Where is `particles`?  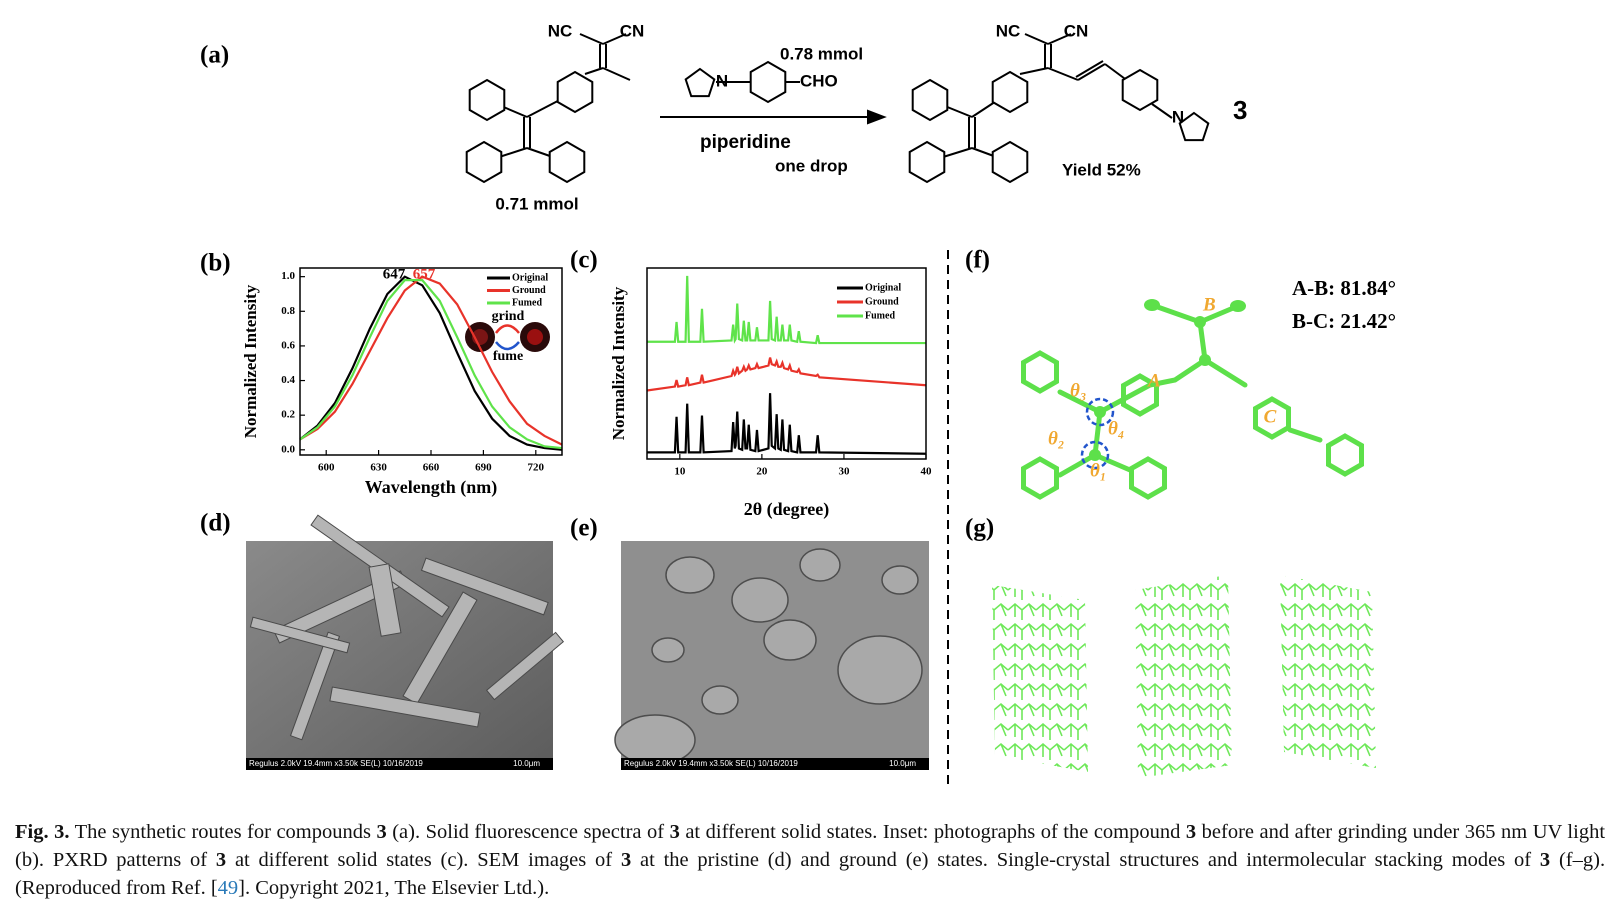
particles is located at coordinates (768, 657).